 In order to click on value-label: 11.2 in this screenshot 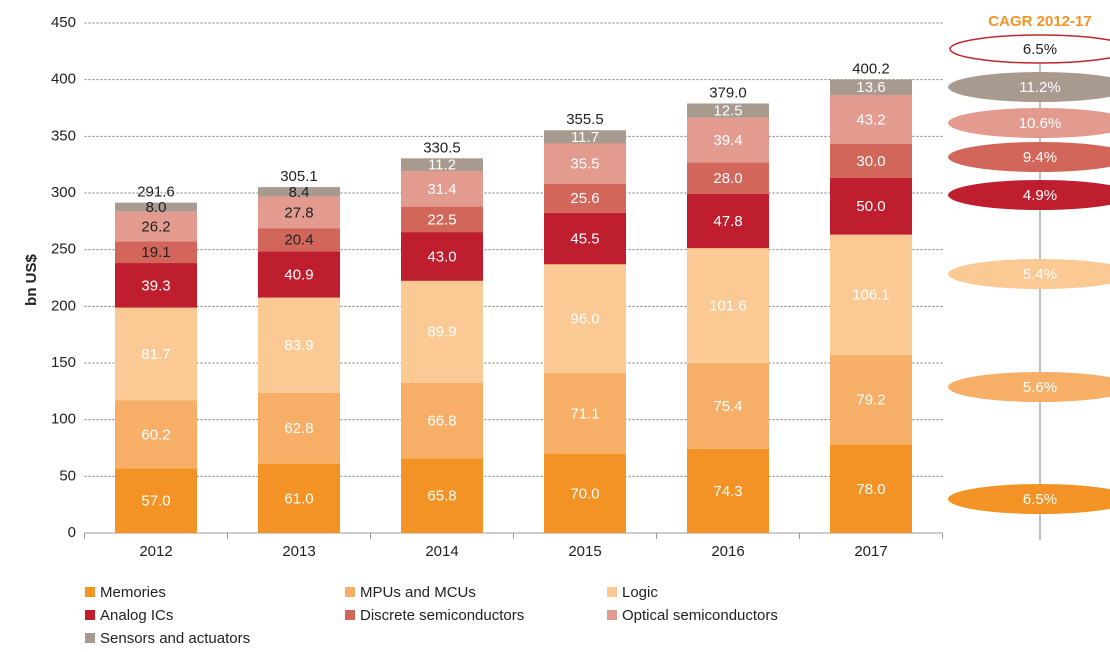, I will do `click(442, 165)`.